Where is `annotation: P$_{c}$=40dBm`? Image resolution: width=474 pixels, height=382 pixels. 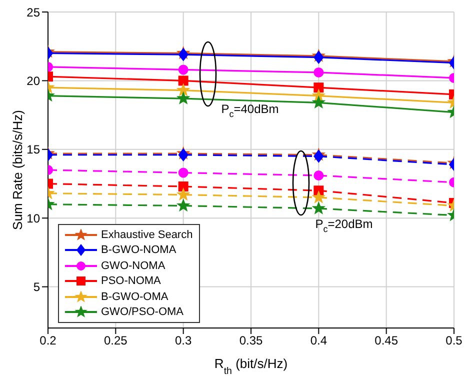
annotation: P$_{c}$=40dBm is located at coordinates (250, 111).